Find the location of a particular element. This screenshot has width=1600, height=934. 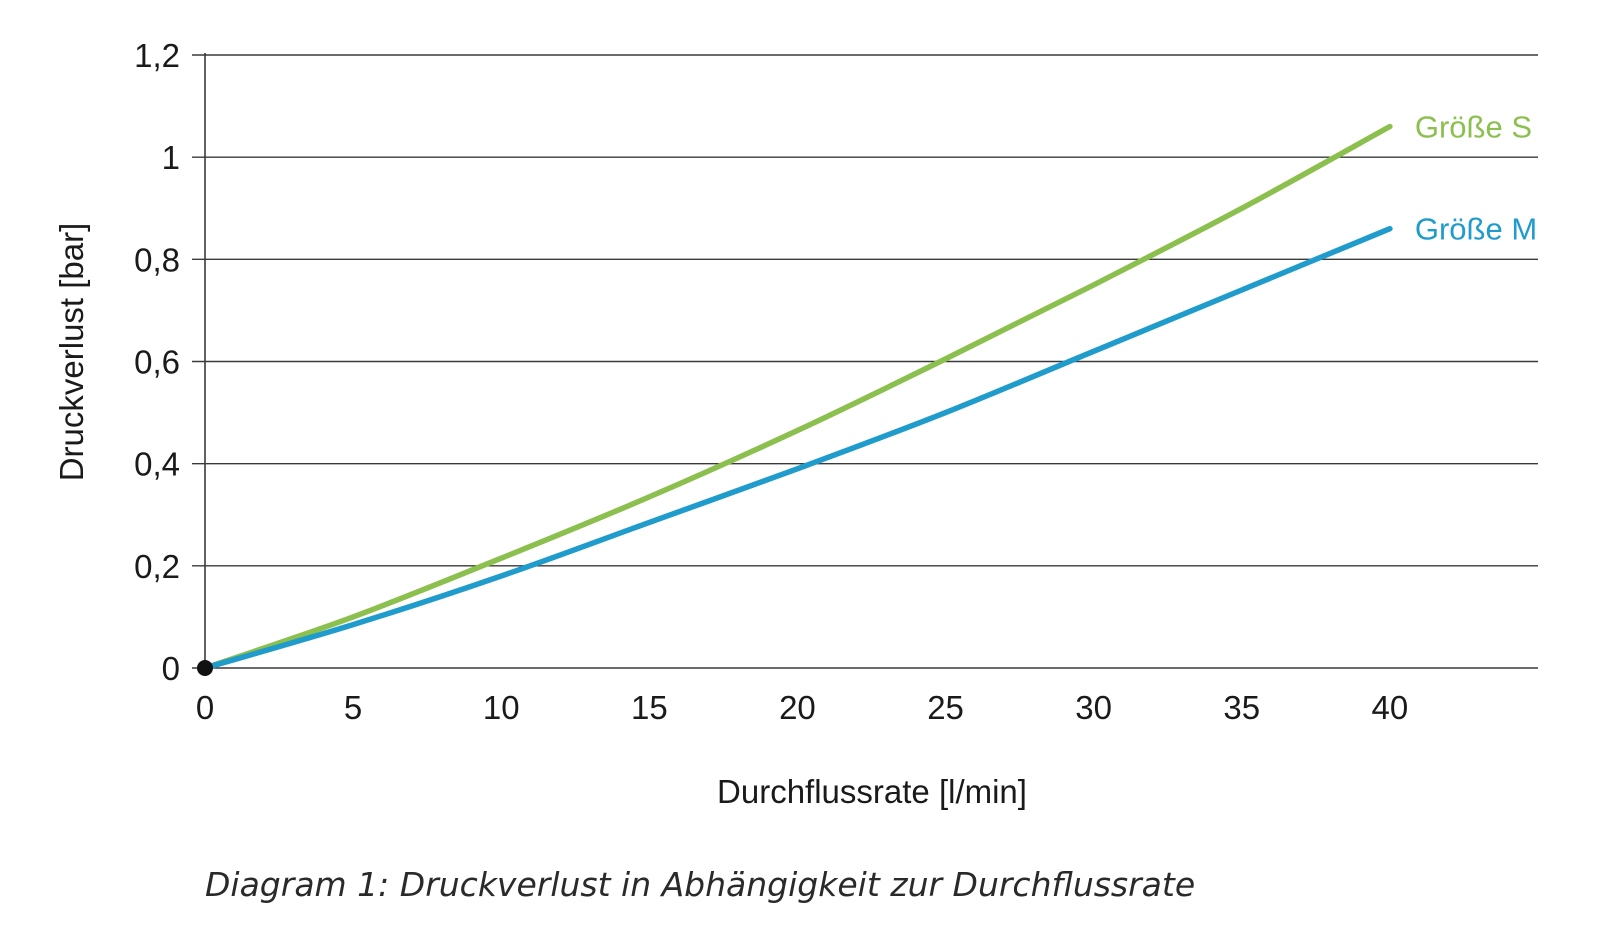

x-tick-label: 5 is located at coordinates (353, 707).